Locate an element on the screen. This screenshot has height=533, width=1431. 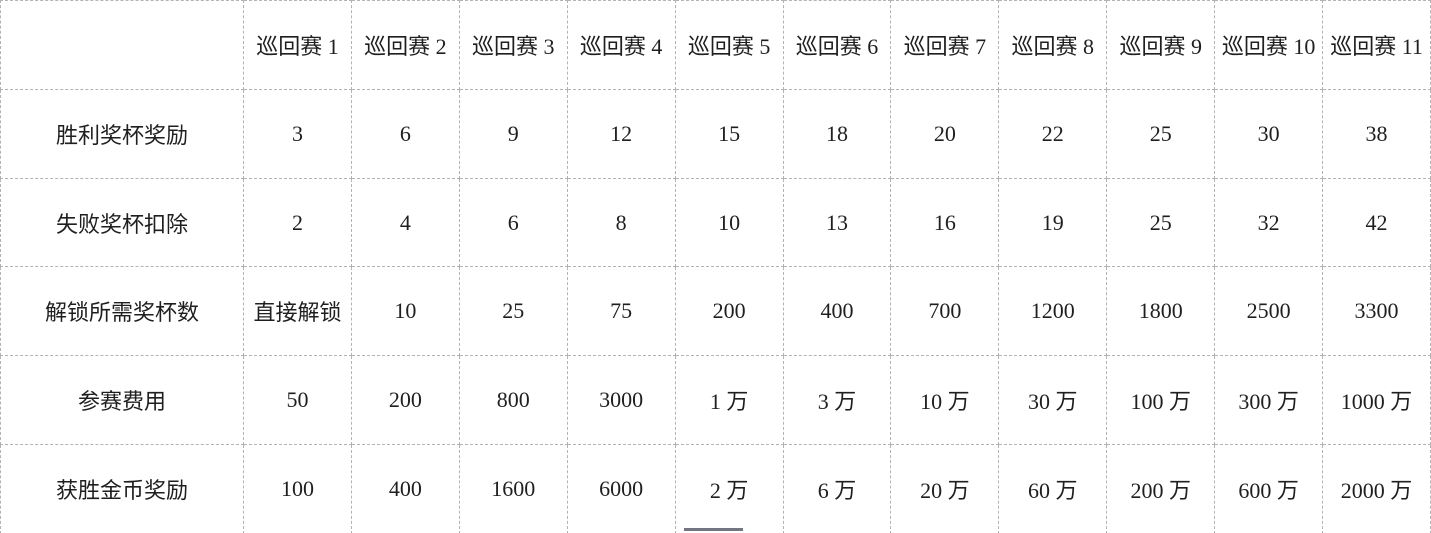
table-cell: 20 is located at coordinates (945, 133).